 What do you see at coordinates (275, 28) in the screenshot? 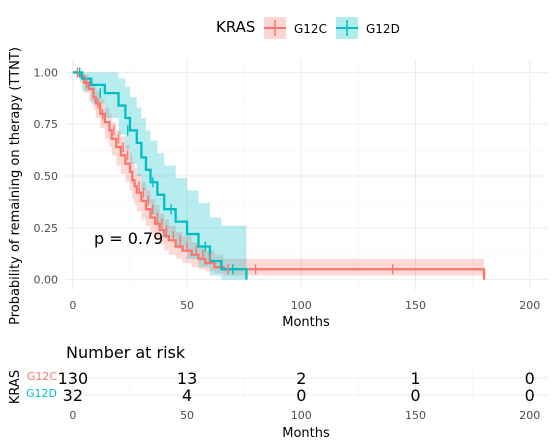
I see `legend-key-g12c` at bounding box center [275, 28].